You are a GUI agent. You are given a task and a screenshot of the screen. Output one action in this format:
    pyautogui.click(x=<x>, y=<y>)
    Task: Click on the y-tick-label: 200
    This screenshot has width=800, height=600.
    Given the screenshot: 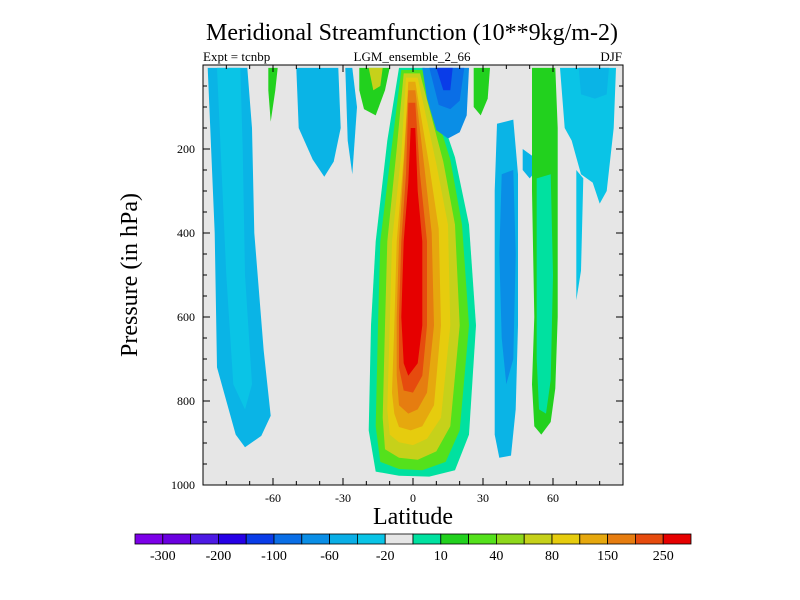 What is the action you would take?
    pyautogui.click(x=186, y=149)
    